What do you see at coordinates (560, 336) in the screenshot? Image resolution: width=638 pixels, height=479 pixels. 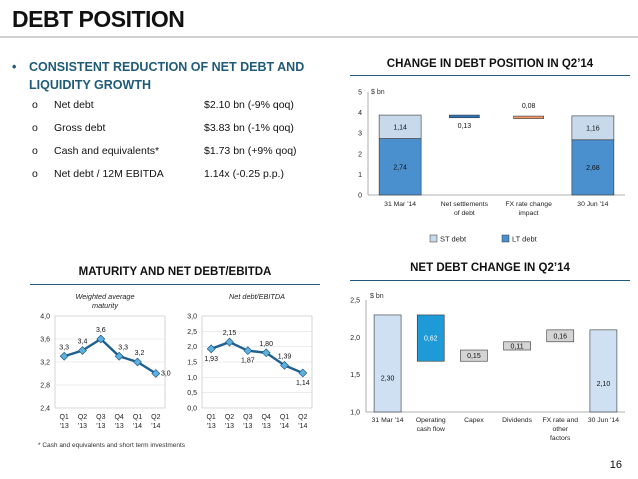 I see `waterfall-data-label: 0,16` at bounding box center [560, 336].